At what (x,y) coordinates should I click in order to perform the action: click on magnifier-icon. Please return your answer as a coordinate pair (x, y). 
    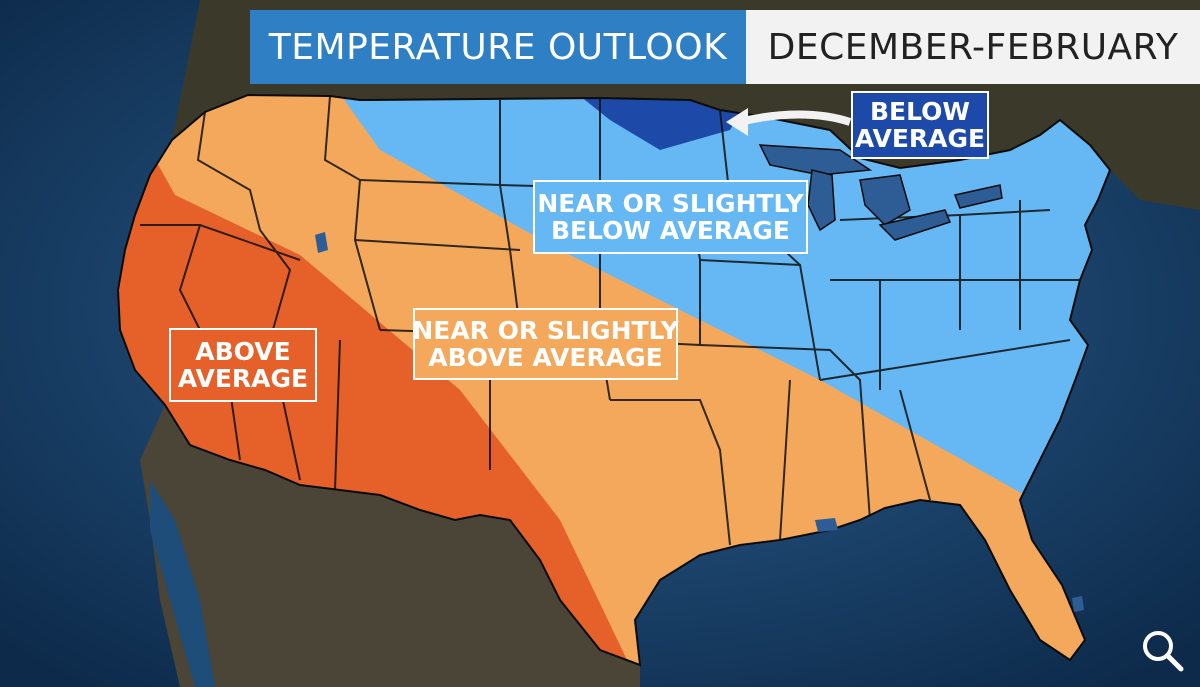
    Looking at the image, I should click on (1163, 651).